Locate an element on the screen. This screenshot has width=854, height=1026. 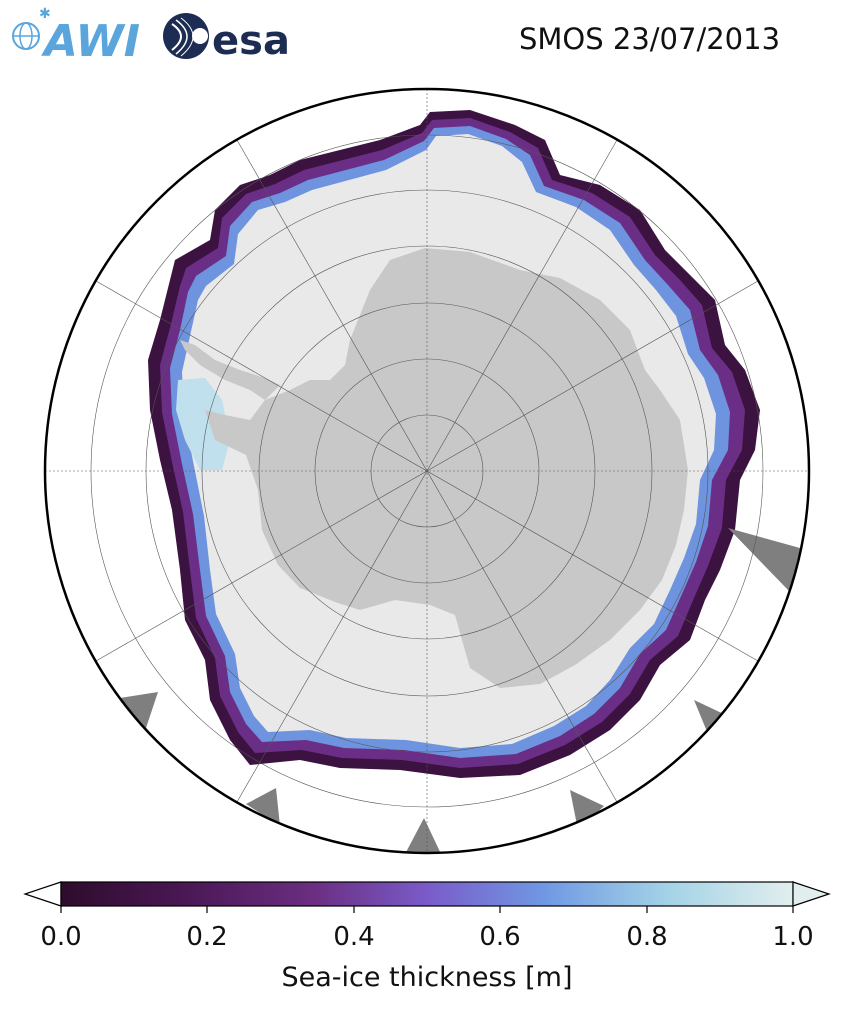
antarctic-peninsula is located at coordinates (230, 370).